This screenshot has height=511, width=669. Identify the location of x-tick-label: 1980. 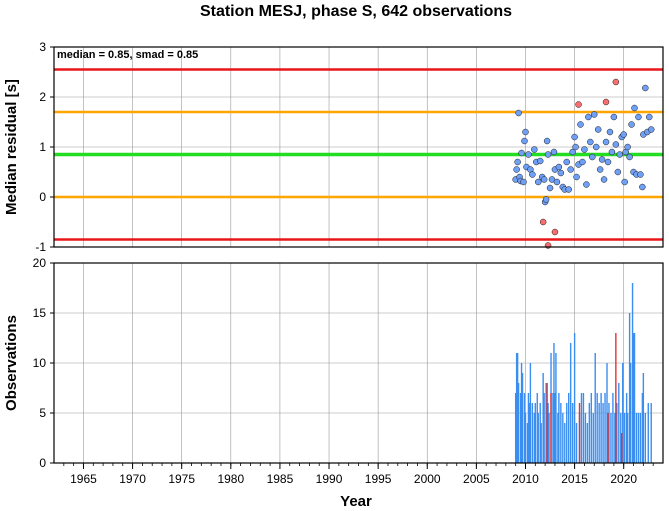
(230, 479).